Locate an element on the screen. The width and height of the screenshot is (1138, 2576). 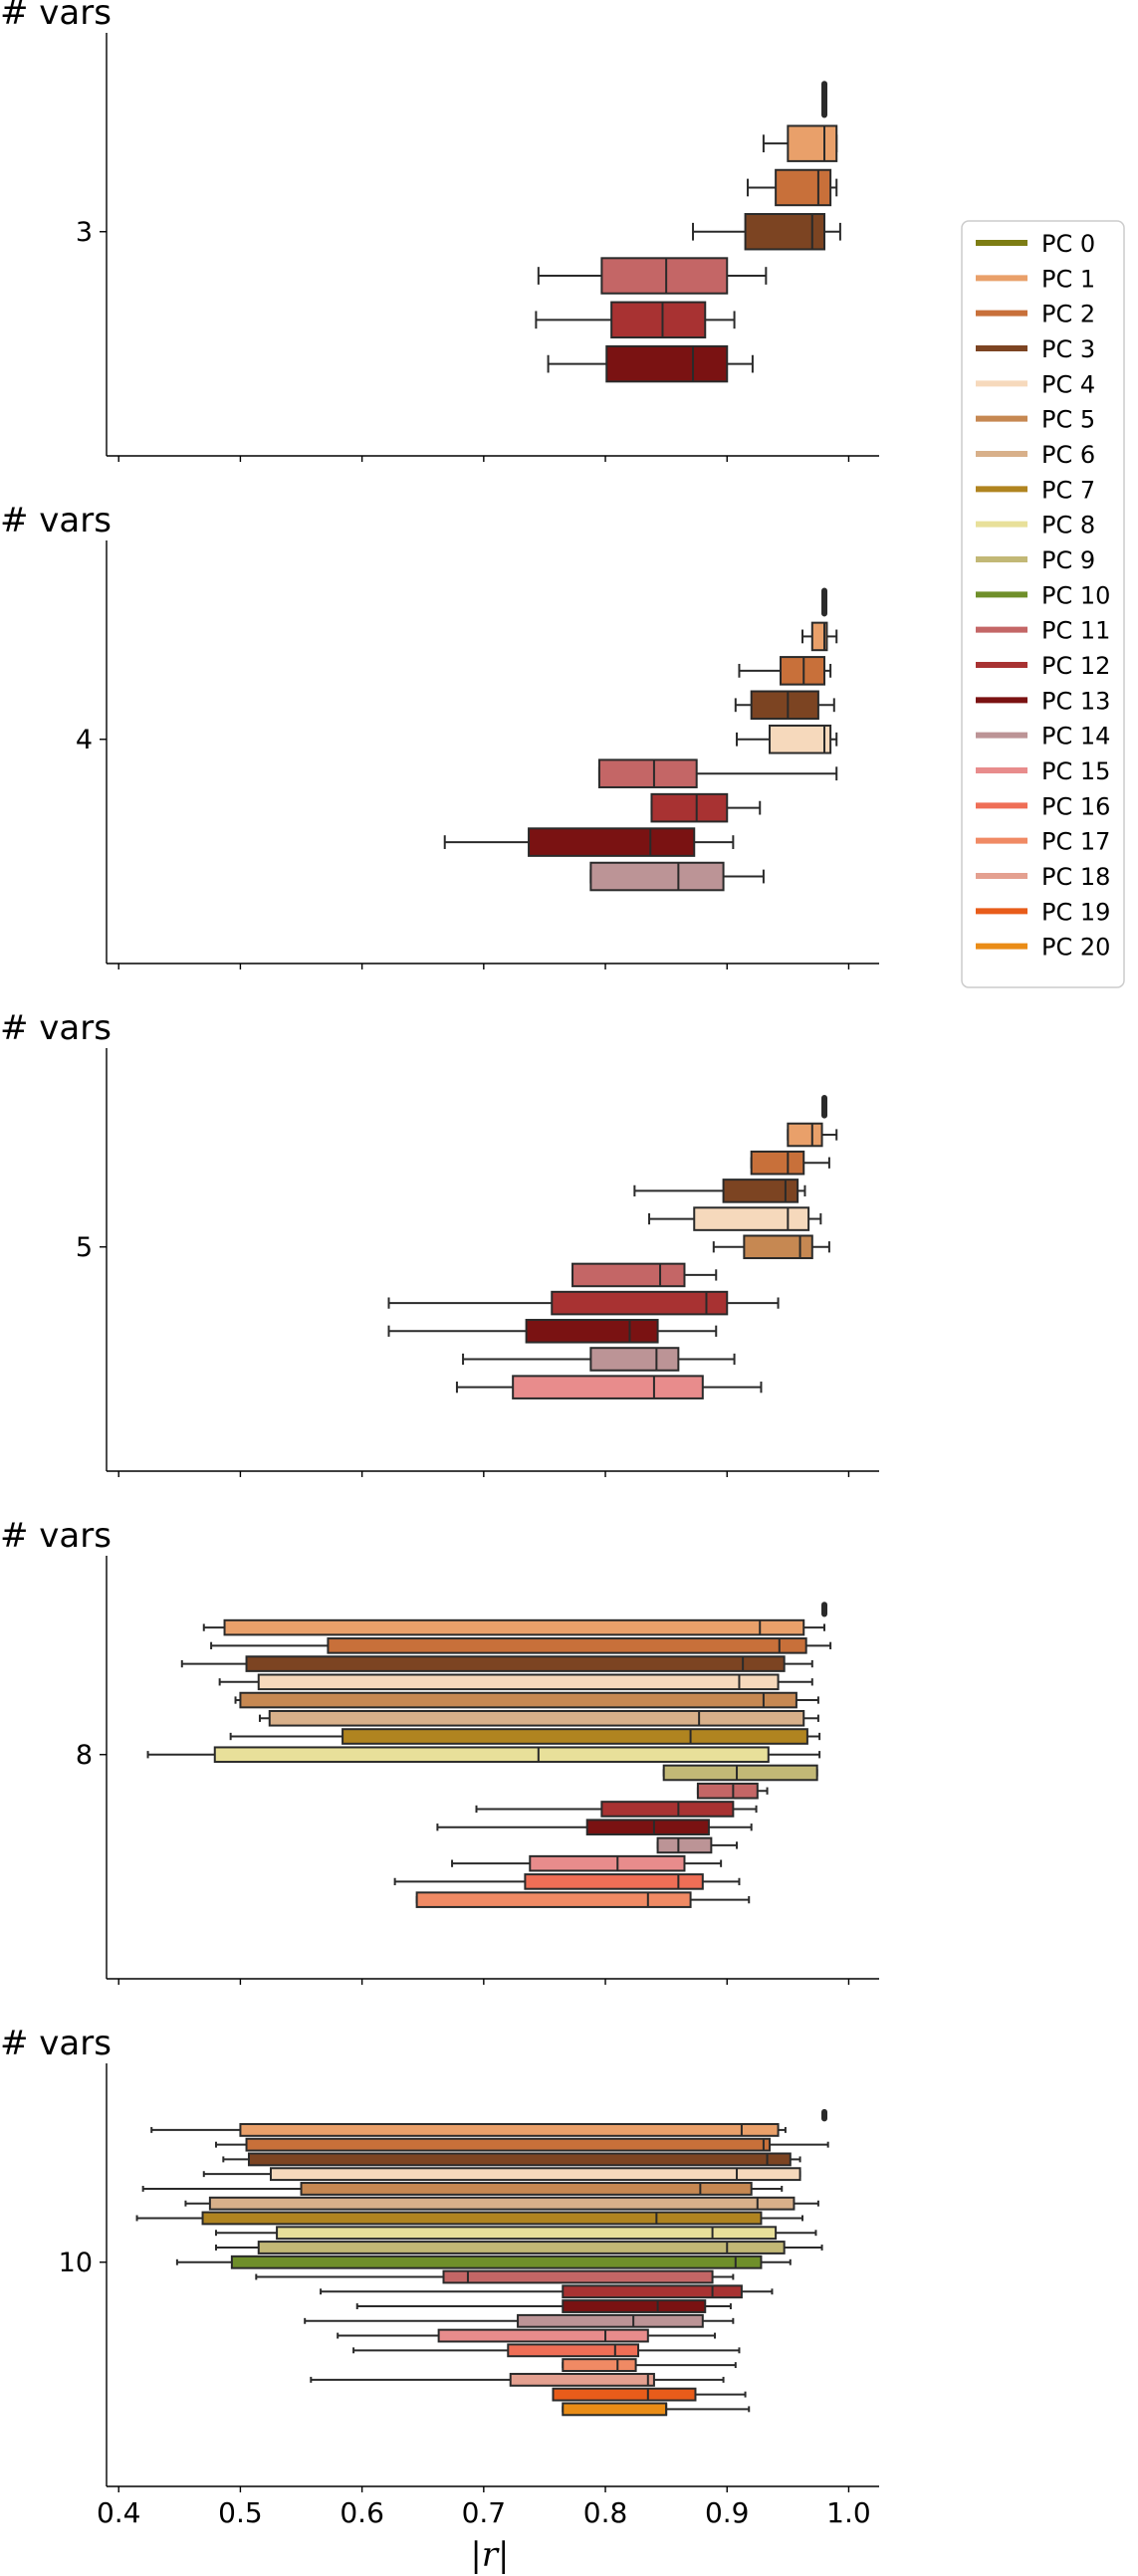
panel-10: # vars 10 is located at coordinates (440, 2258).